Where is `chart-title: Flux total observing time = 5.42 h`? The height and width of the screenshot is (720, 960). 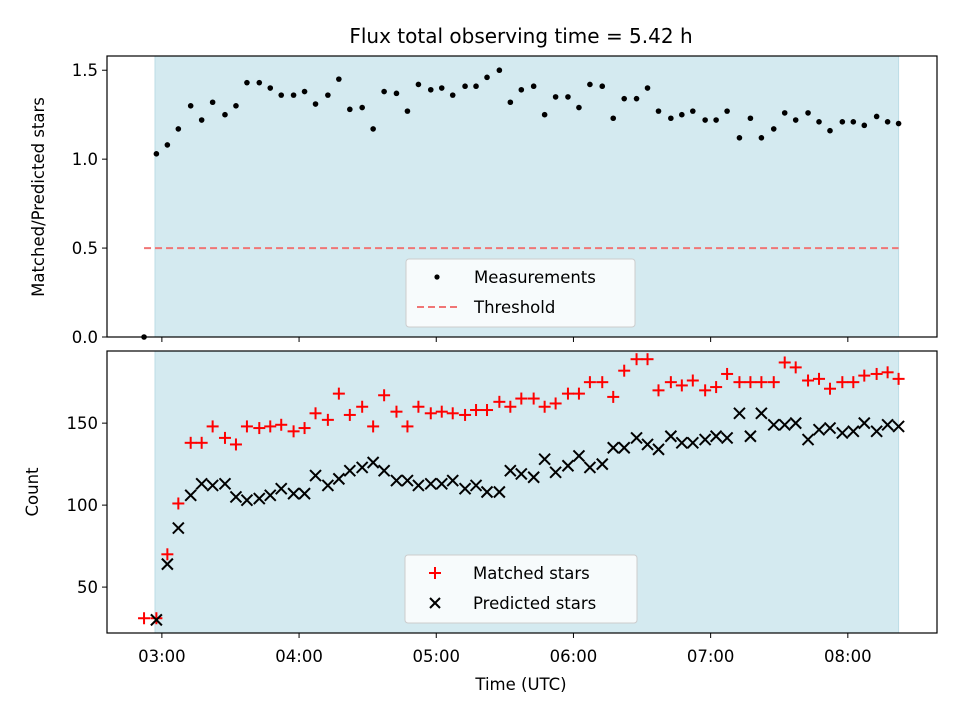 chart-title: Flux total observing time = 5.42 h is located at coordinates (520, 36).